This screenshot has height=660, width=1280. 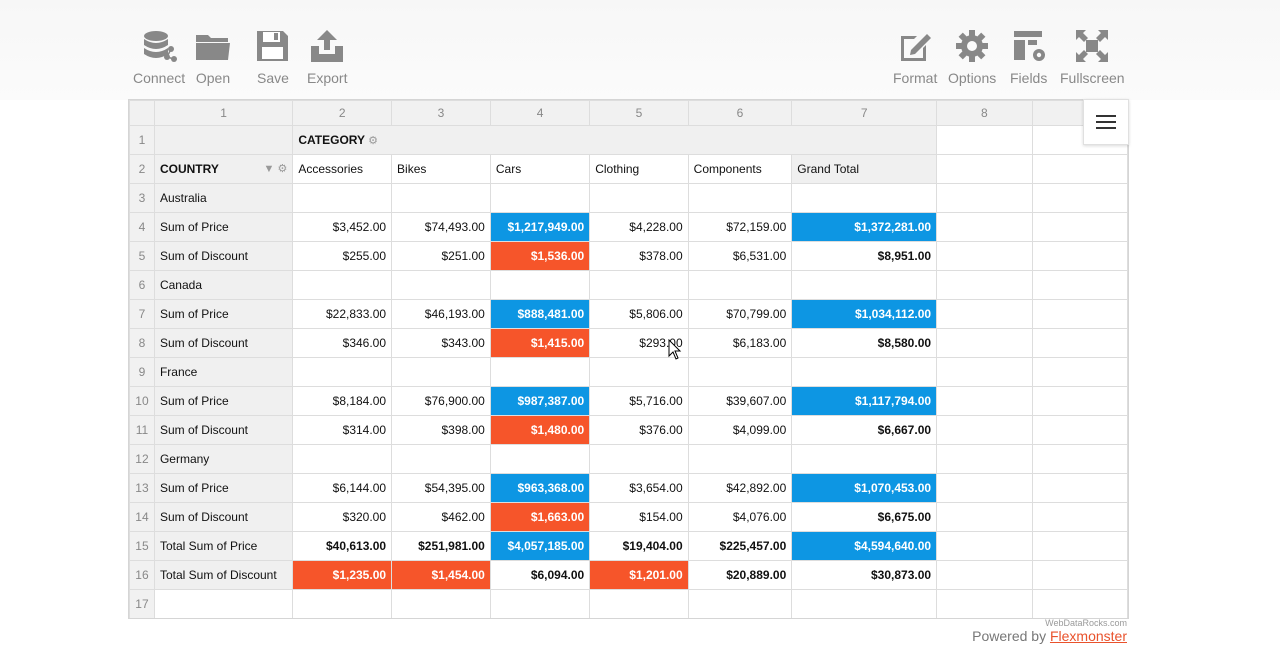 What do you see at coordinates (142, 285) in the screenshot?
I see `row-number: 6` at bounding box center [142, 285].